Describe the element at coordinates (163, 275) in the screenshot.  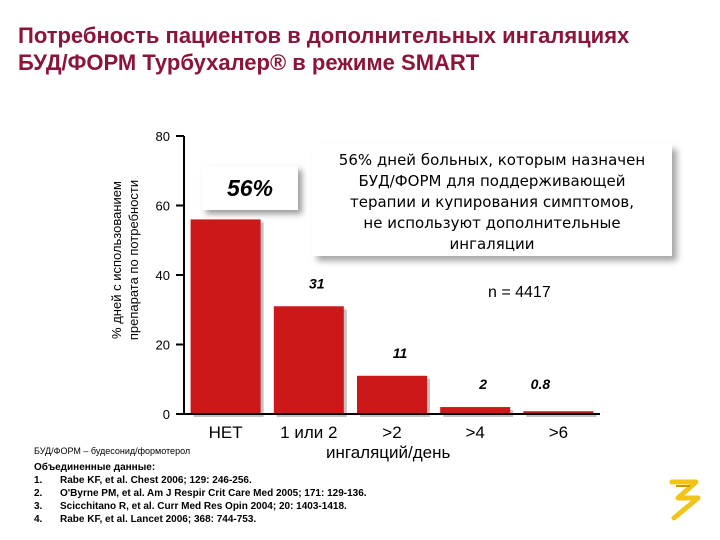
I see `y-tick-label: 40` at that location.